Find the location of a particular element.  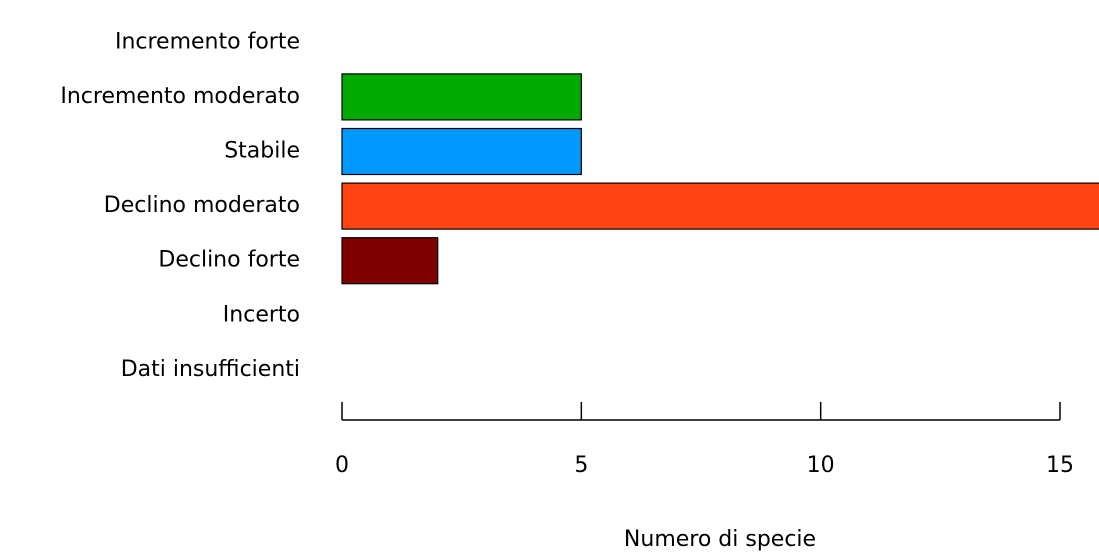

x-tick-label: 10 is located at coordinates (821, 465).